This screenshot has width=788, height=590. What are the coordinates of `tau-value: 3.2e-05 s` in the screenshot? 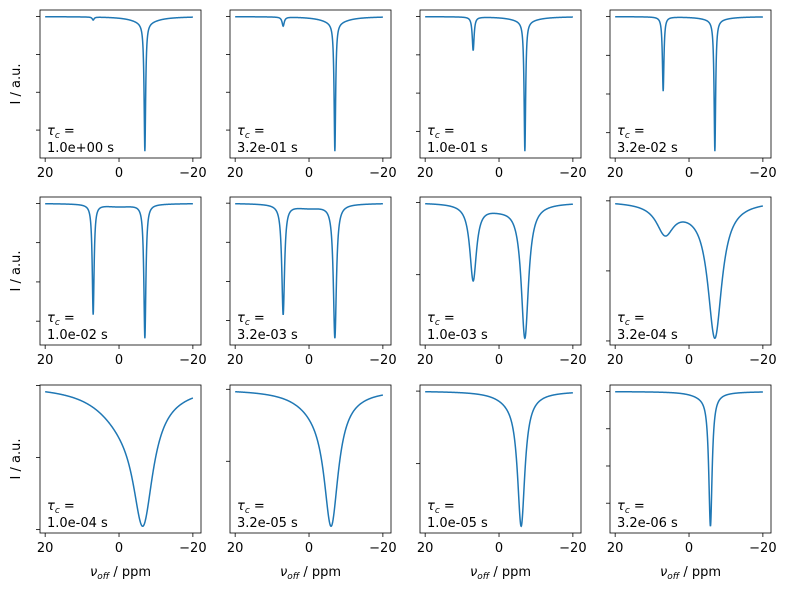 It's located at (267, 523).